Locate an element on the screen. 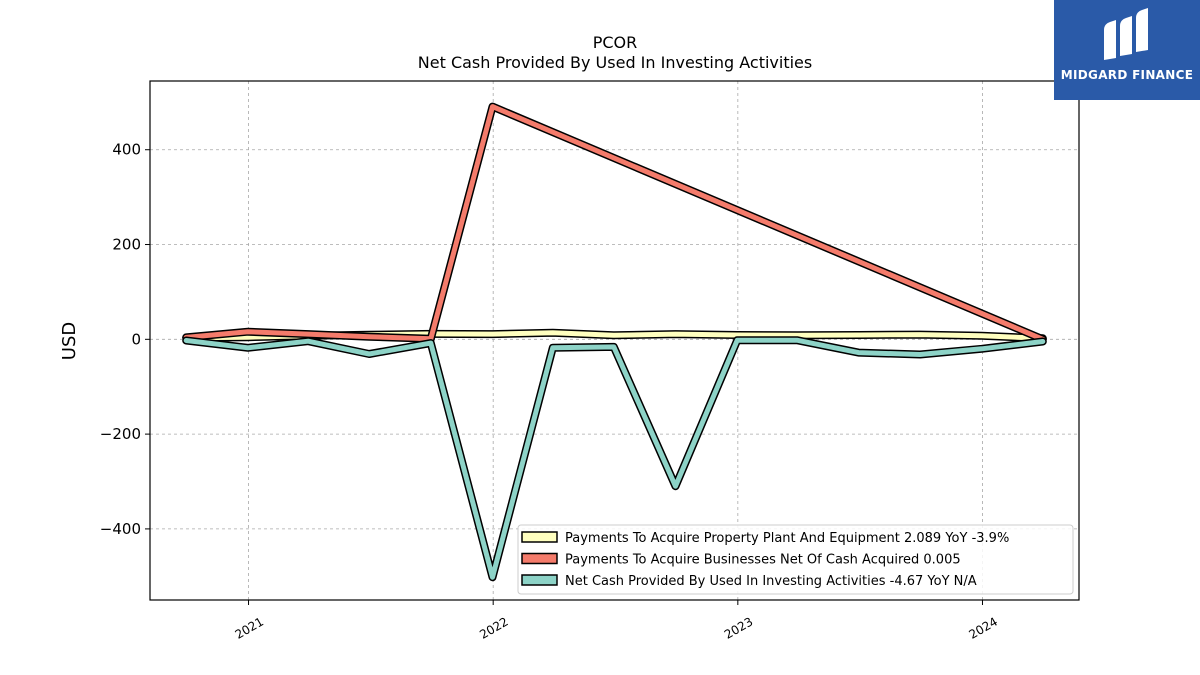 Image resolution: width=1200 pixels, height=675 pixels. y-axis-label: USD is located at coordinates (69, 341).